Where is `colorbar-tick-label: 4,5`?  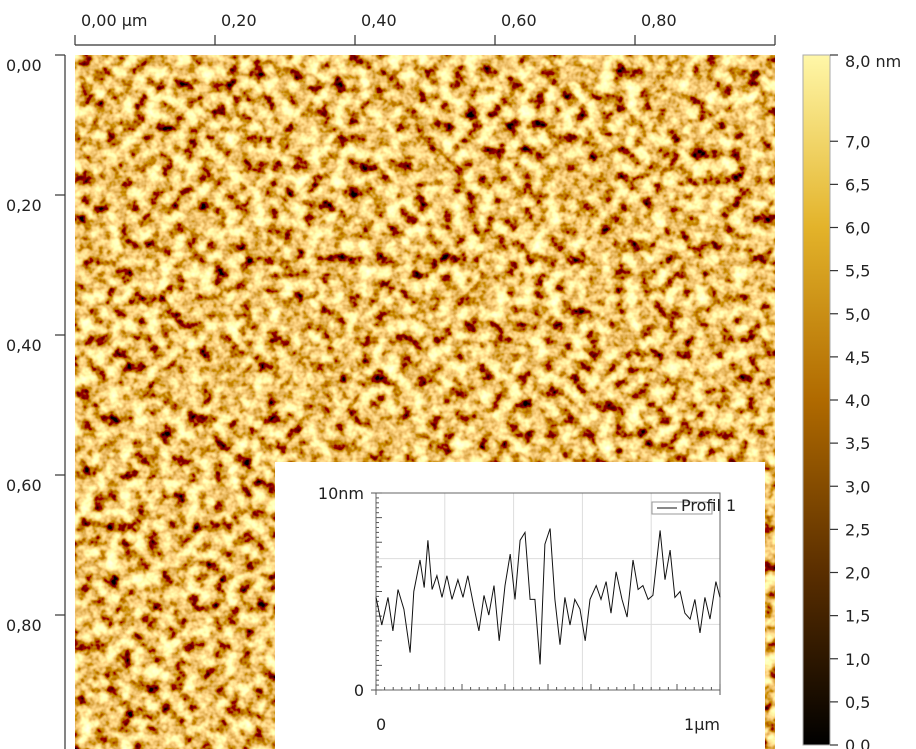 colorbar-tick-label: 4,5 is located at coordinates (857, 357).